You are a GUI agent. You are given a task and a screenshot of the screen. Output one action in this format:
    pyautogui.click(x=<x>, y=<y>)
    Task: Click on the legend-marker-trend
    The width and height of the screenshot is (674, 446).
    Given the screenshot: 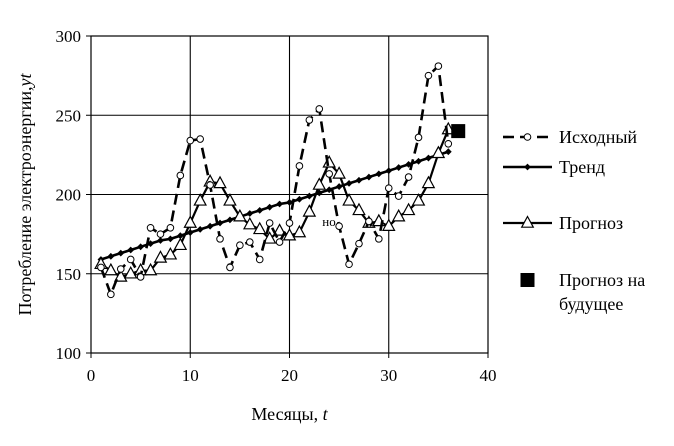 What is the action you would take?
    pyautogui.click(x=527, y=167)
    